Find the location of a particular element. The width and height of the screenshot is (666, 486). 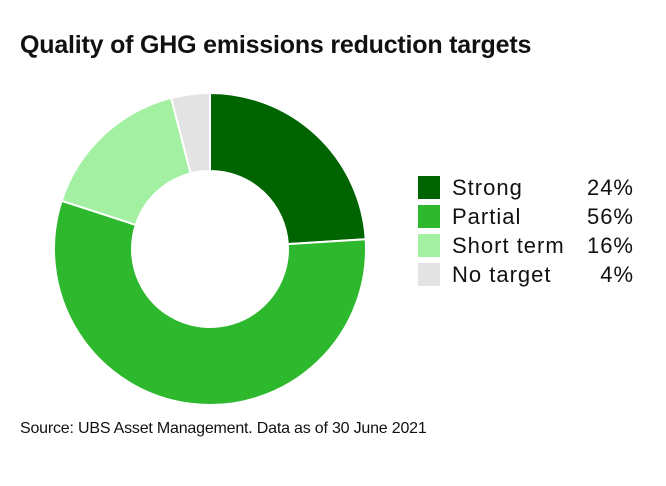

legend-label-no-target: No target is located at coordinates (502, 274).